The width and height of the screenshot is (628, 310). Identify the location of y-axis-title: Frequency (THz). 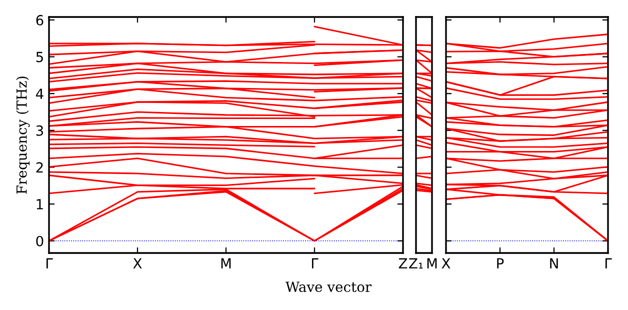
(23, 135).